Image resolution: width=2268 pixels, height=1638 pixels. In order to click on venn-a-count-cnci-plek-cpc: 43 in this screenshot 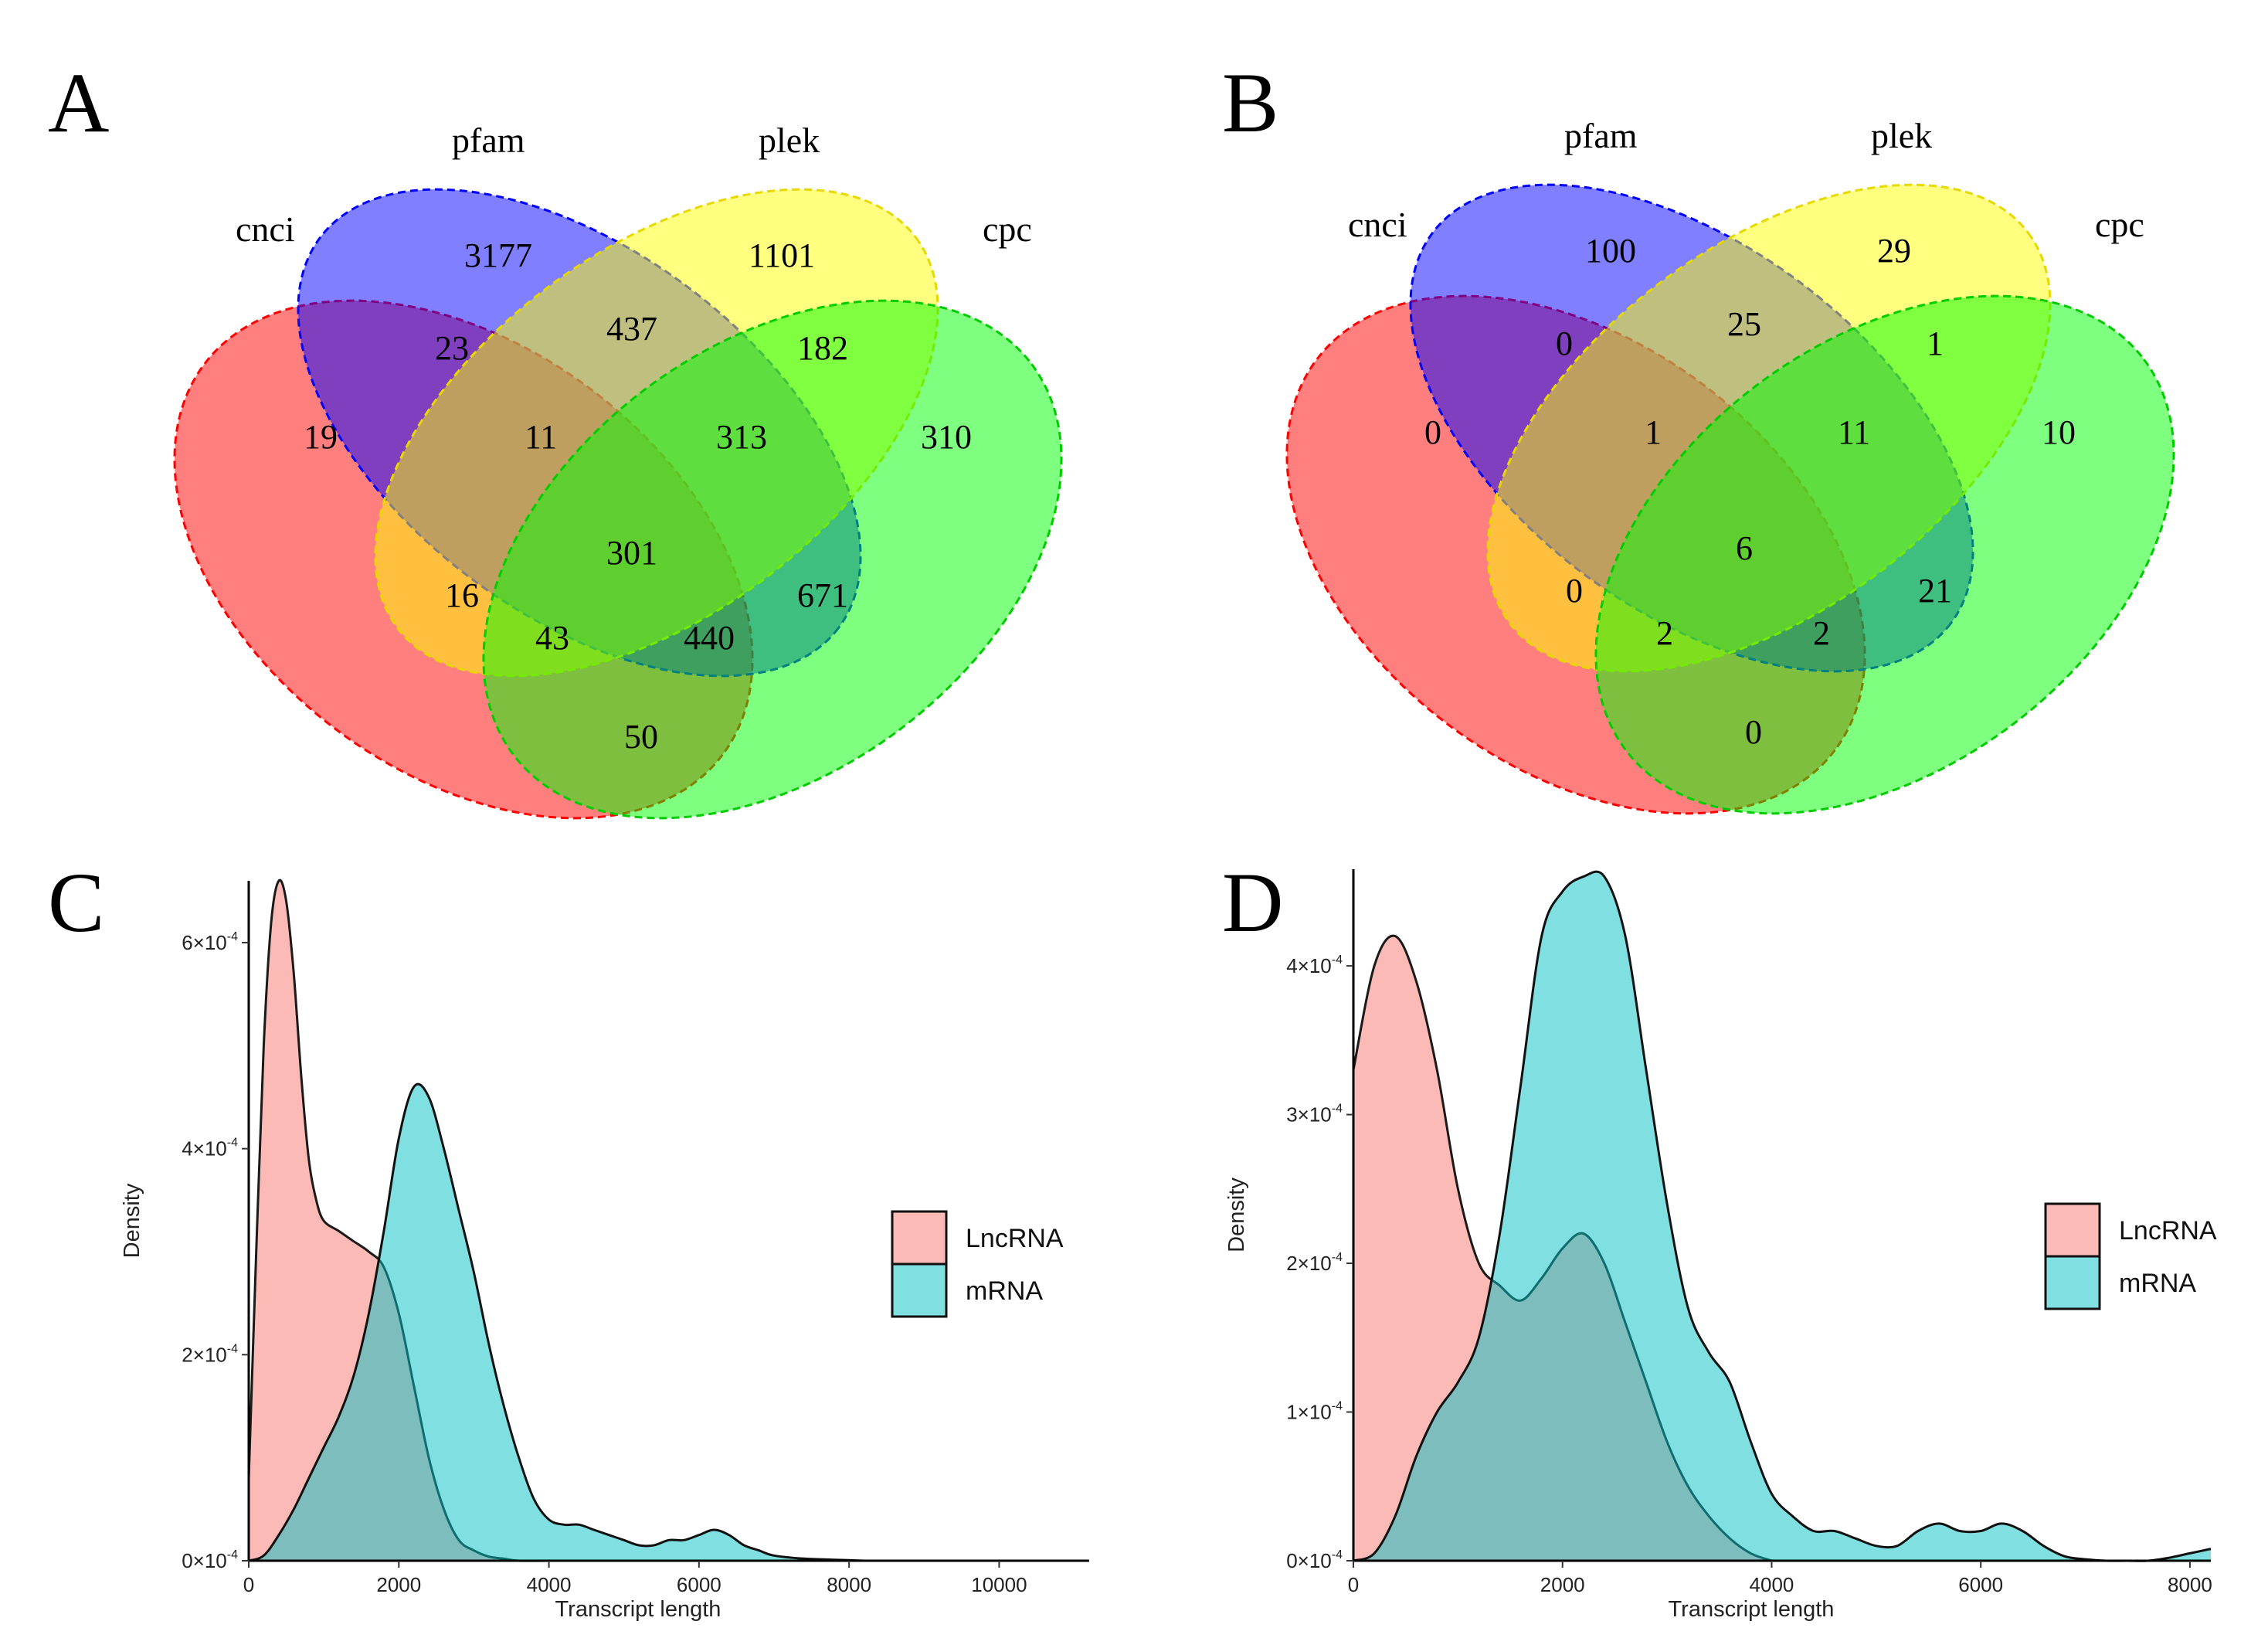, I will do `click(552, 638)`.